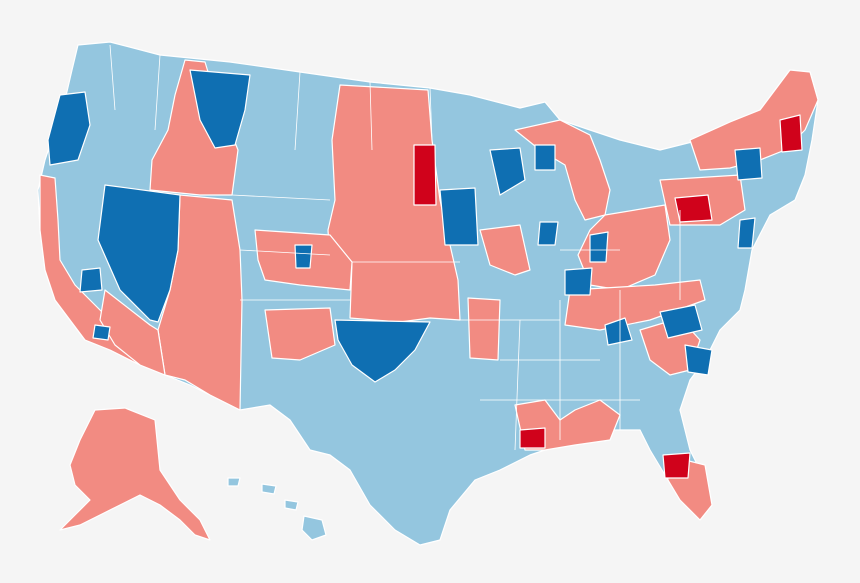  Describe the element at coordinates (618, 331) in the screenshot. I see `region-tennessee-mid` at that location.